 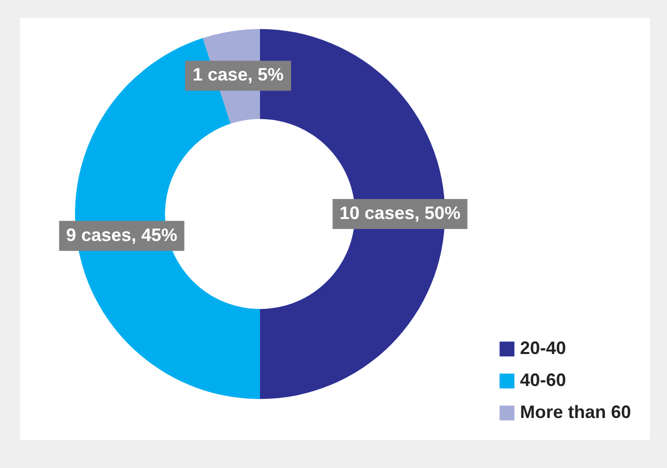 I want to click on legend-label: 20-40, so click(x=543, y=348).